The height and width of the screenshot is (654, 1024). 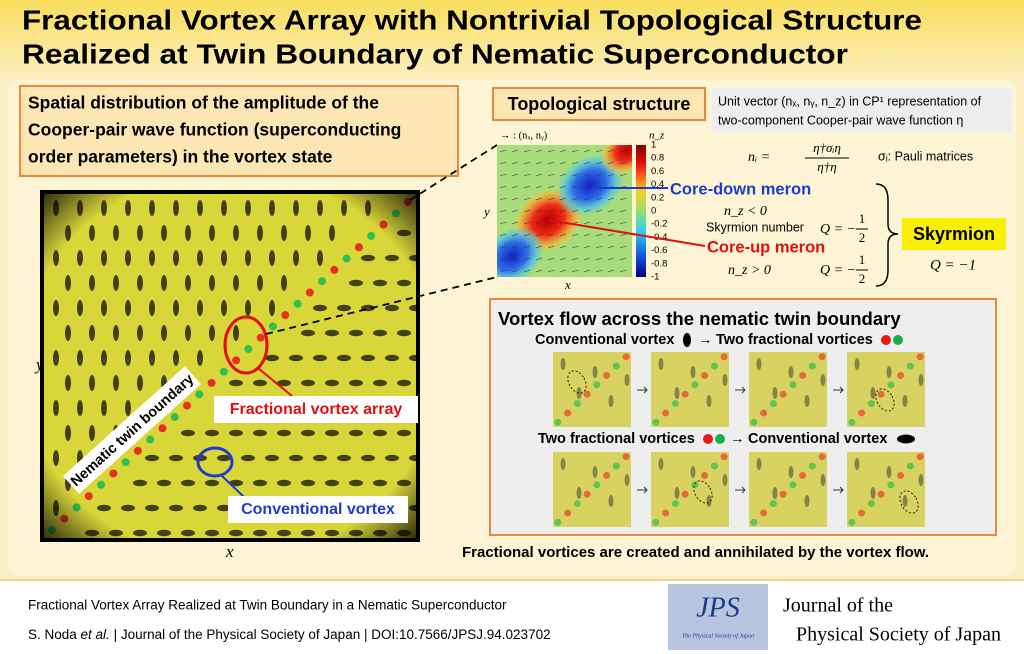 What do you see at coordinates (453, 172) in the screenshot?
I see `zoom-line` at bounding box center [453, 172].